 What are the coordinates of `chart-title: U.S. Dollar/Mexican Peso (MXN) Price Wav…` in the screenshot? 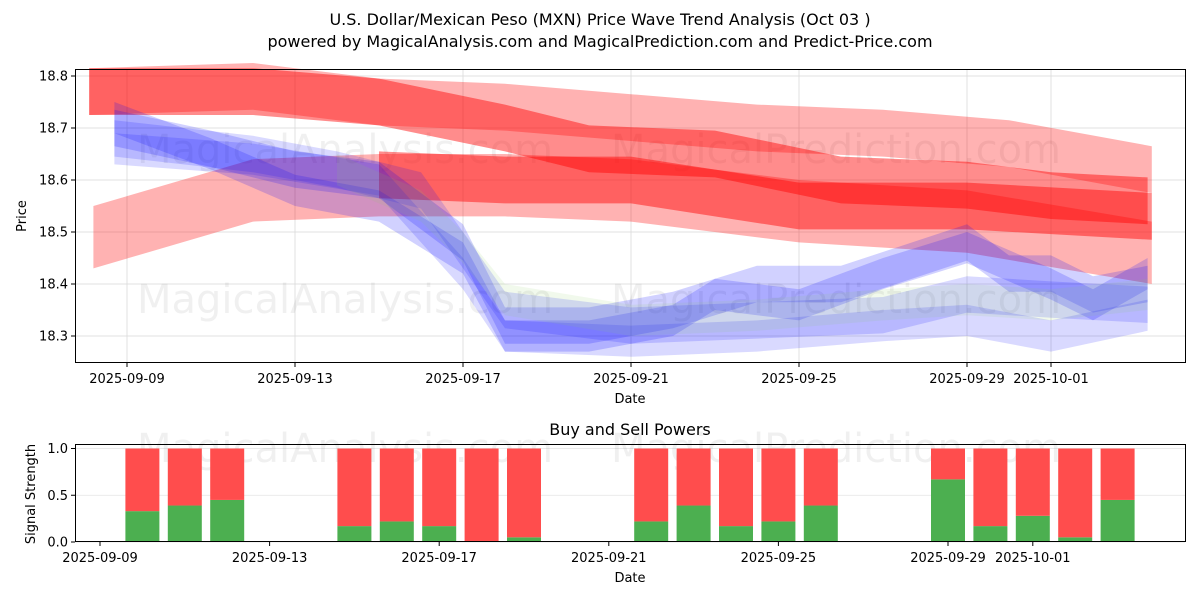 It's located at (600, 19).